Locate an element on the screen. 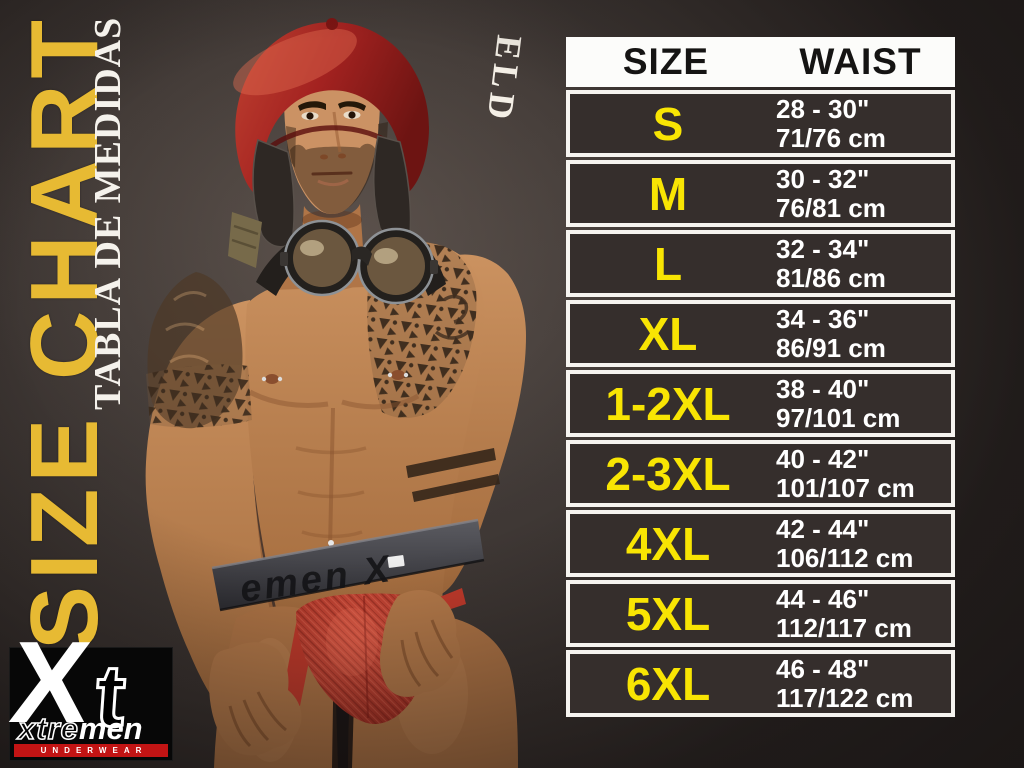  waist-inches: 44 - 46" is located at coordinates (823, 598).